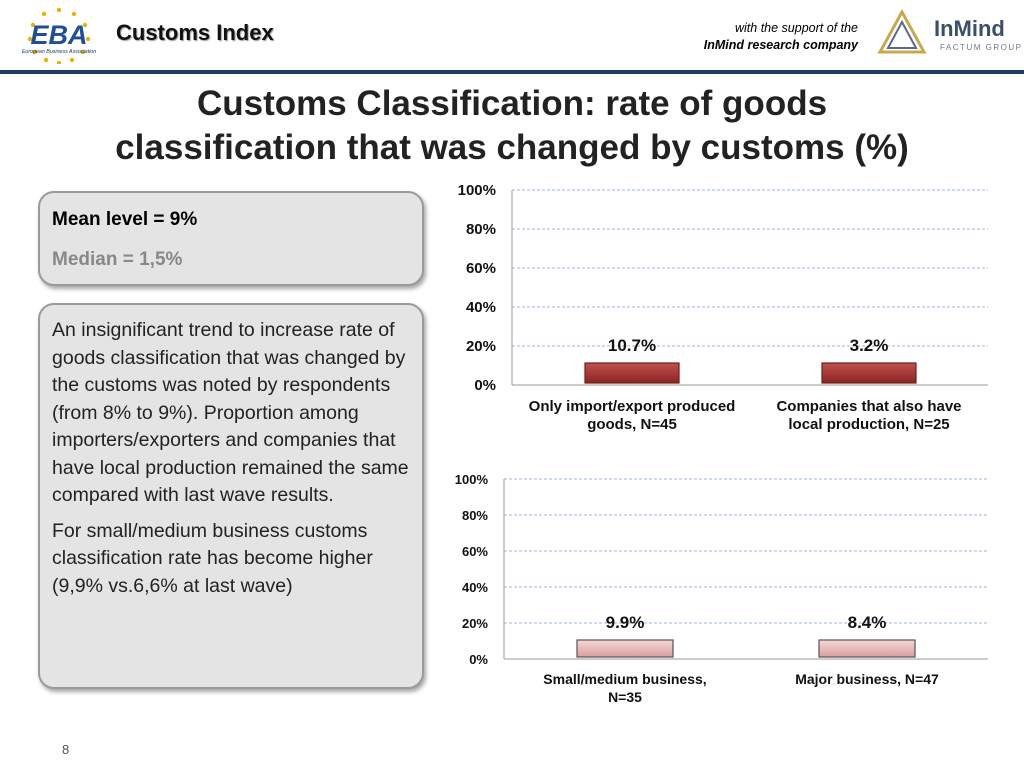 This screenshot has height=768, width=1024. Describe the element at coordinates (625, 697) in the screenshot. I see `category-label: N=35` at that location.